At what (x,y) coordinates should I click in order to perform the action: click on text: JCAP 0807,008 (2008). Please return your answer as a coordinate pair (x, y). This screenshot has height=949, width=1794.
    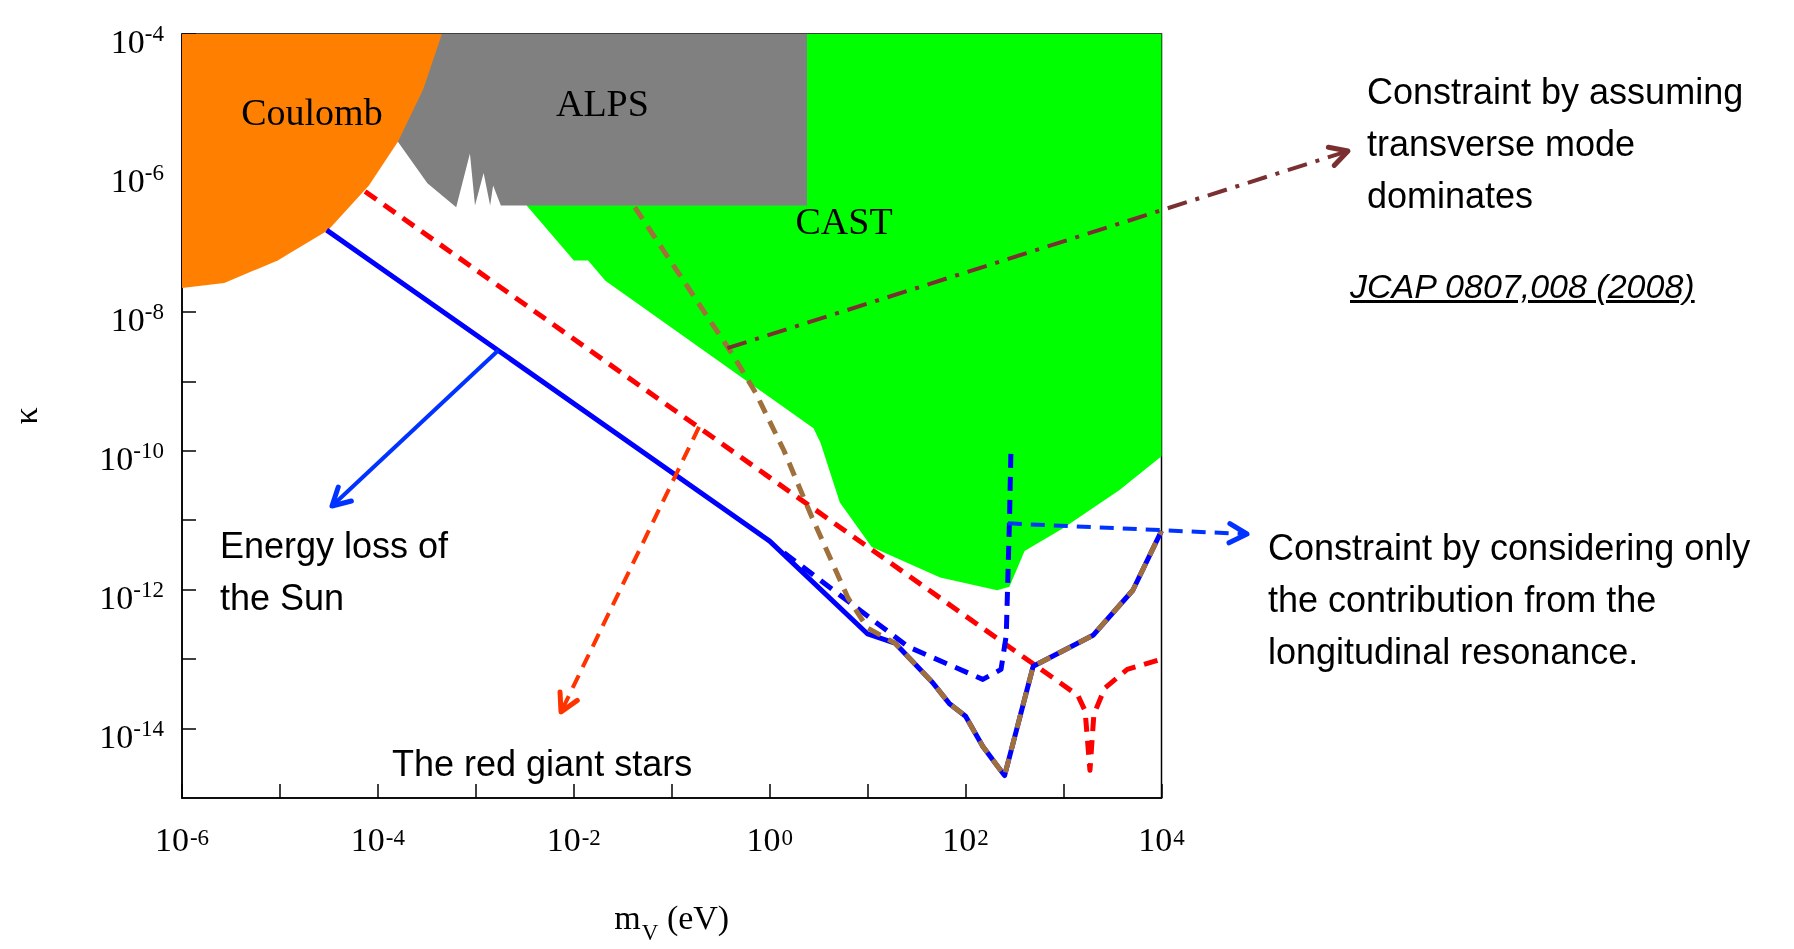
    Looking at the image, I should click on (1523, 286).